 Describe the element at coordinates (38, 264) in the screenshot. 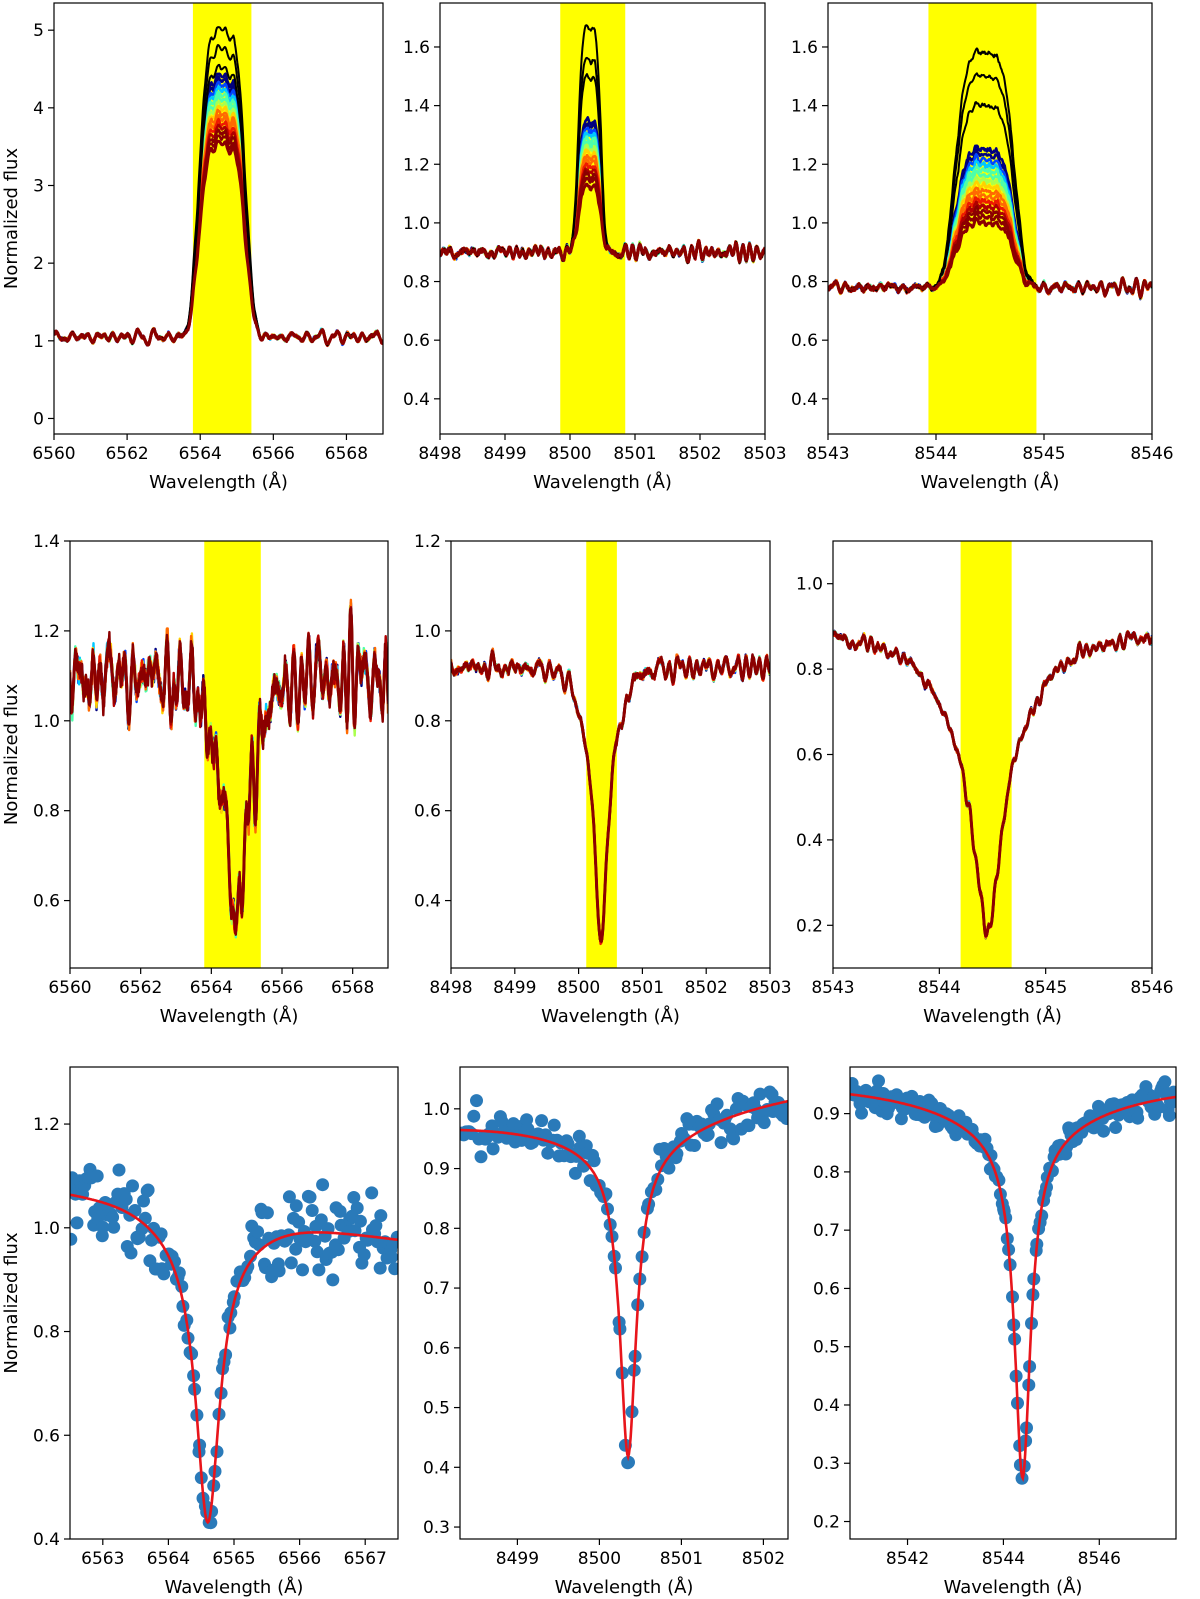

I see `y-tick-label: 2` at that location.